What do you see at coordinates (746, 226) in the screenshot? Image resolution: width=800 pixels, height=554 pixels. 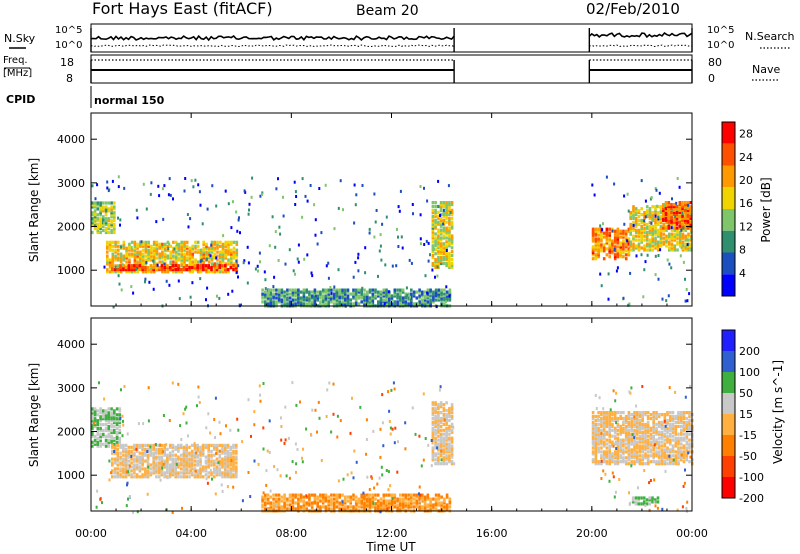 I see `colorbar-tick-label: 12` at bounding box center [746, 226].